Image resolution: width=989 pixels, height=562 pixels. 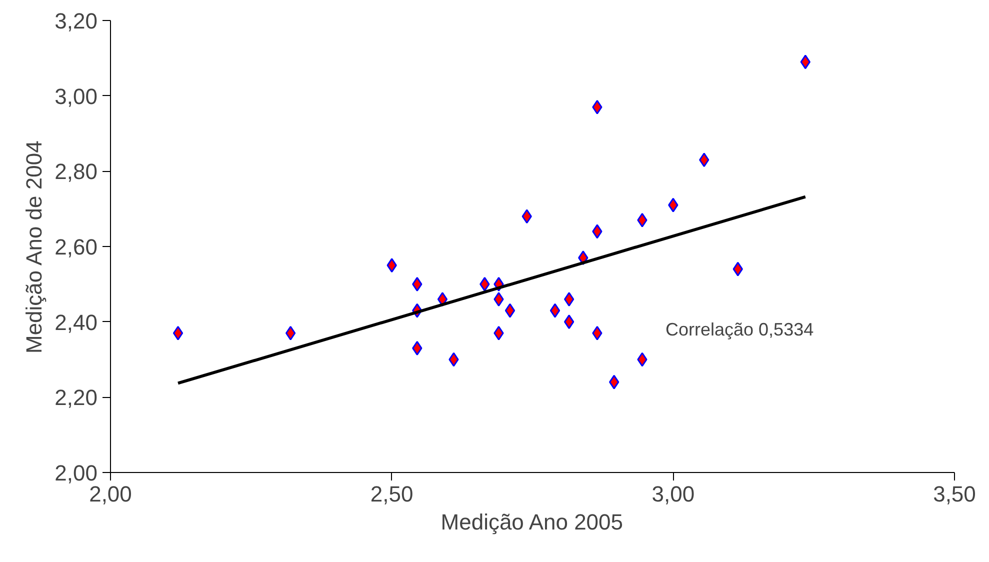 What do you see at coordinates (673, 494) in the screenshot?
I see `x-tick-label: 3,00` at bounding box center [673, 494].